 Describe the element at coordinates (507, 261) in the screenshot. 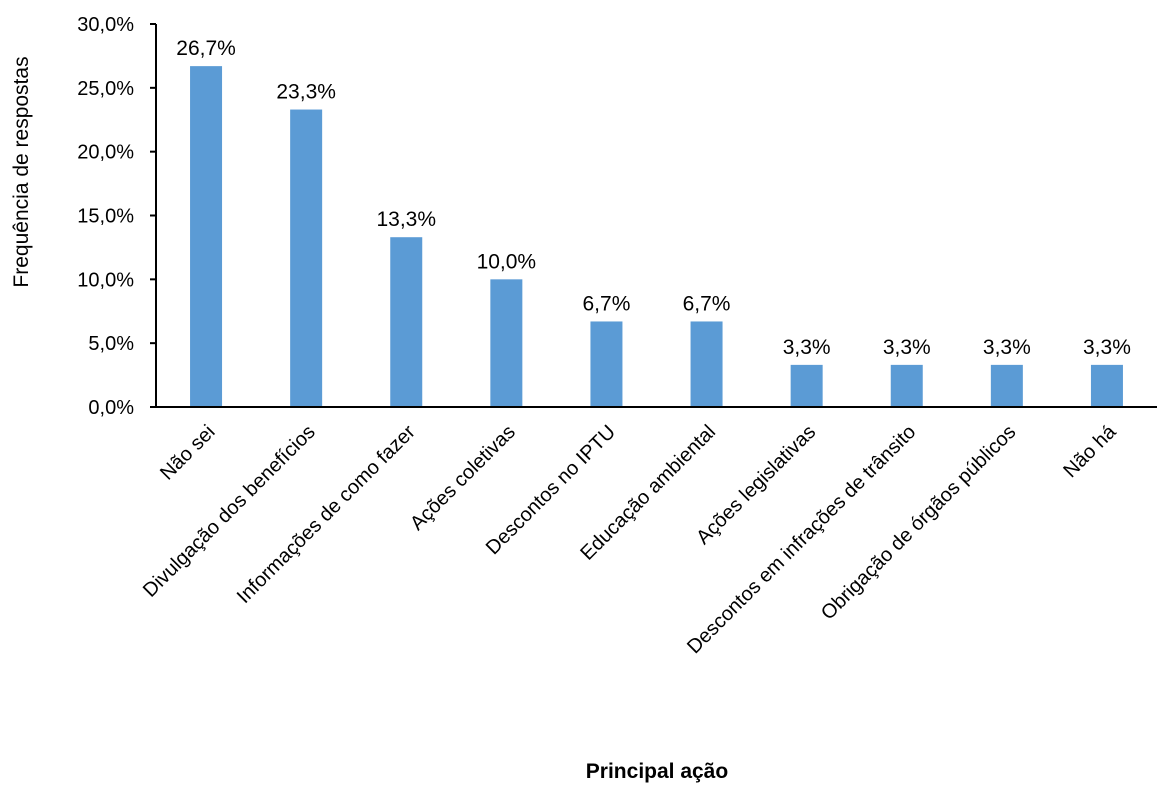

I see `data-label: 10,0%` at that location.